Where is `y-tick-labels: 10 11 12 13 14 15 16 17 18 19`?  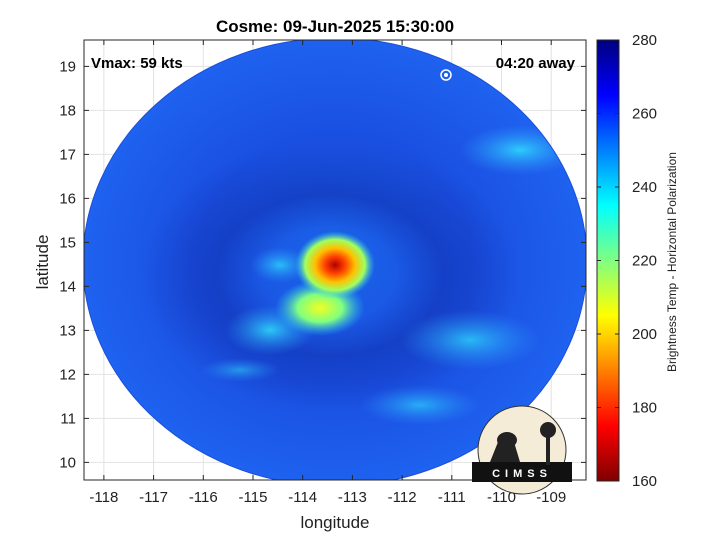 y-tick-labels: 10 11 12 13 14 15 16 17 18 19 is located at coordinates (67, 264).